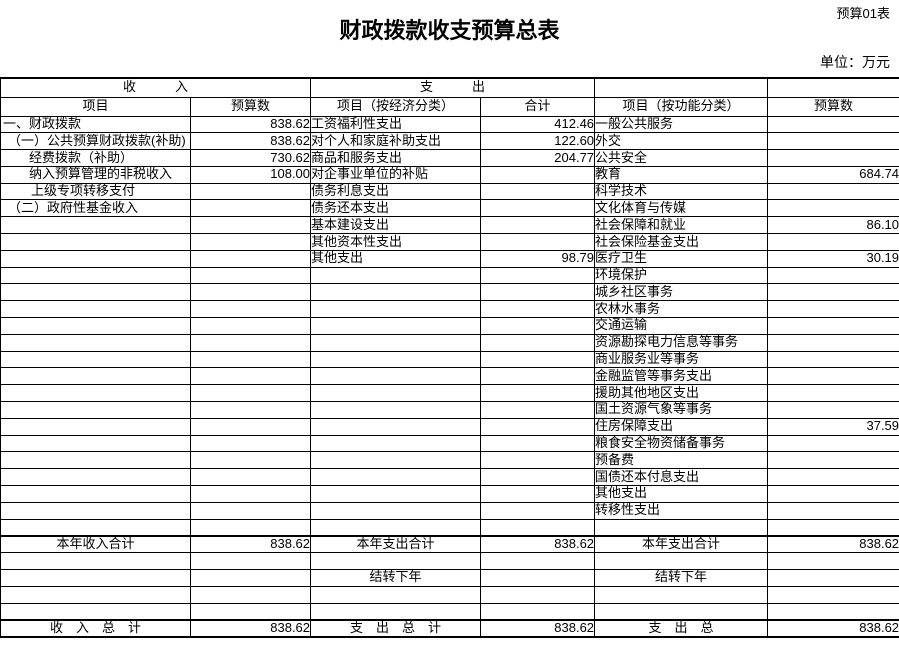  I want to click on item-cell: 本年支出合计, so click(396, 544).